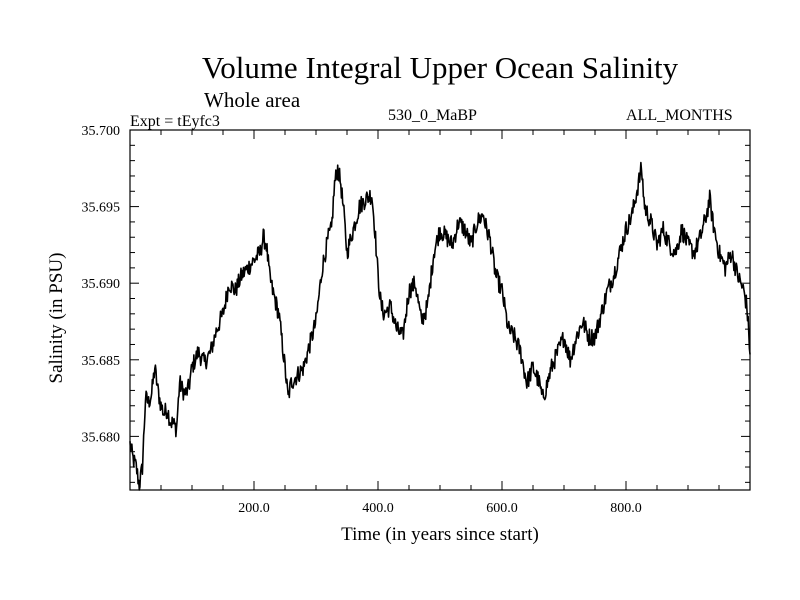 Image resolution: width=800 pixels, height=600 pixels. I want to click on y-tick-label: 35.700, so click(101, 131).